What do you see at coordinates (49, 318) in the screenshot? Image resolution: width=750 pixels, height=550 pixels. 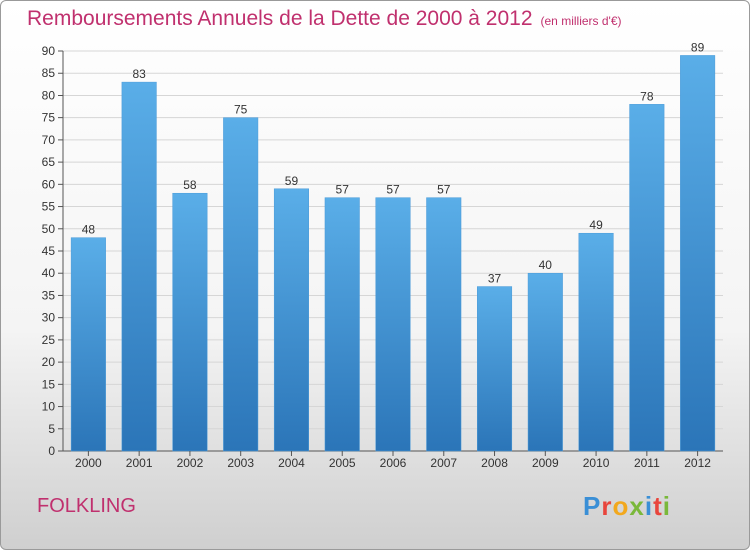 I see `y-tick-label: 30` at bounding box center [49, 318].